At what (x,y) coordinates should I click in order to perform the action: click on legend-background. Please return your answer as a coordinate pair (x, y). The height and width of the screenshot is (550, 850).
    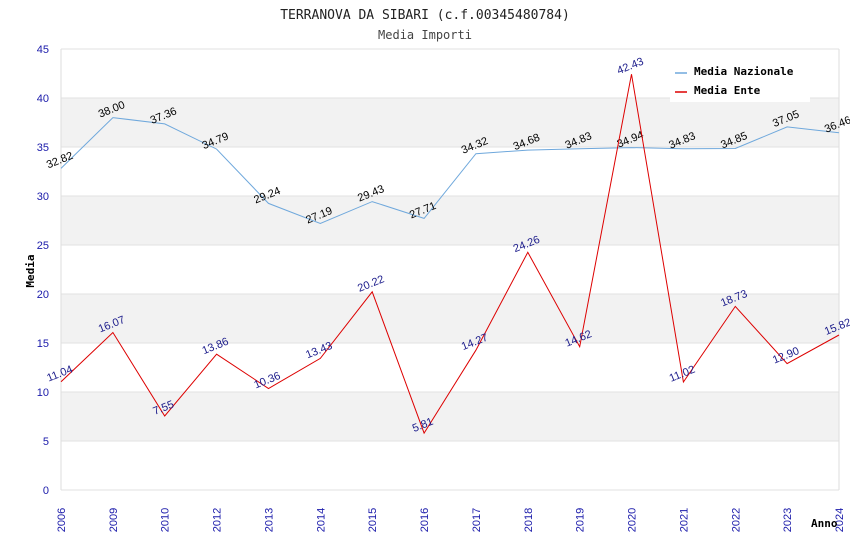
    Looking at the image, I should click on (740, 80).